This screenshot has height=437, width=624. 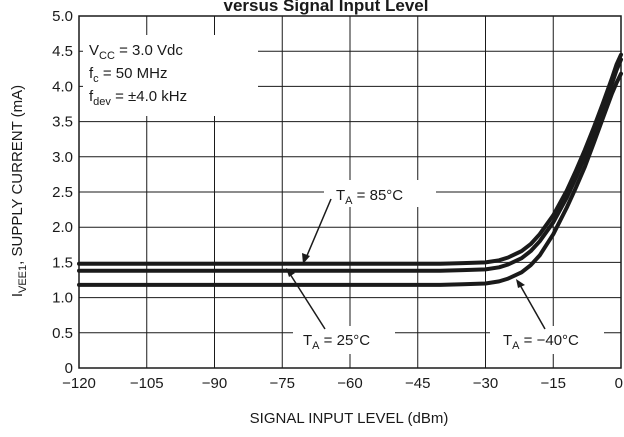 I want to click on chart-title: versus Signal Input Level, so click(x=325, y=7).